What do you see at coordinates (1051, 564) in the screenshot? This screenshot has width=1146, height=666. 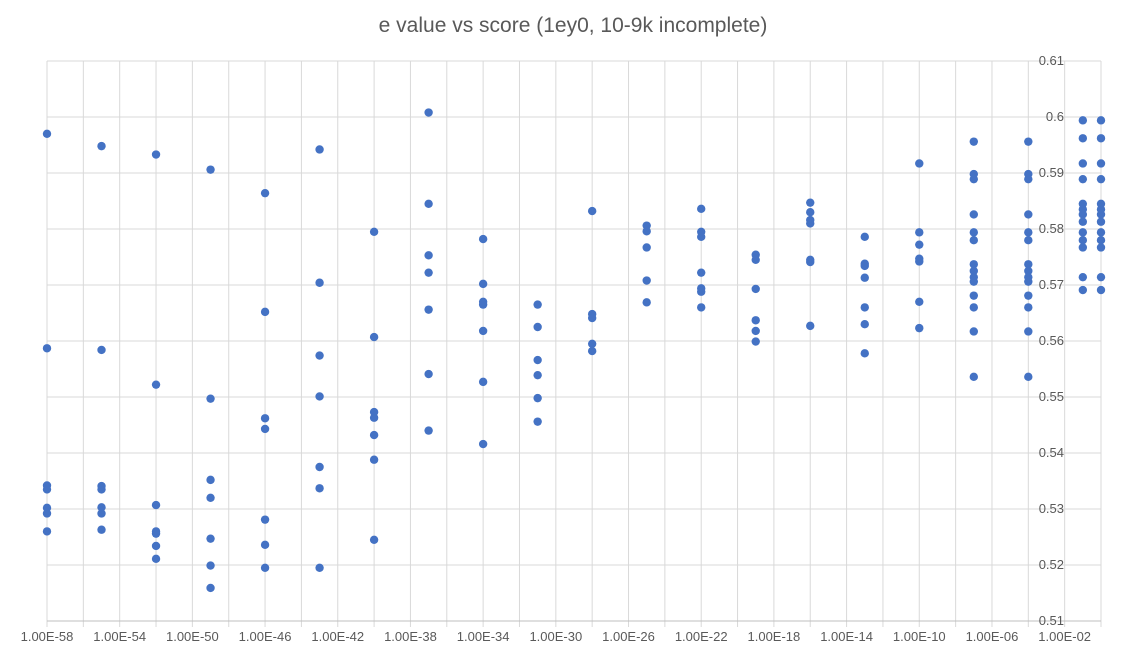 I see `y-tick-label: 0.52` at bounding box center [1051, 564].